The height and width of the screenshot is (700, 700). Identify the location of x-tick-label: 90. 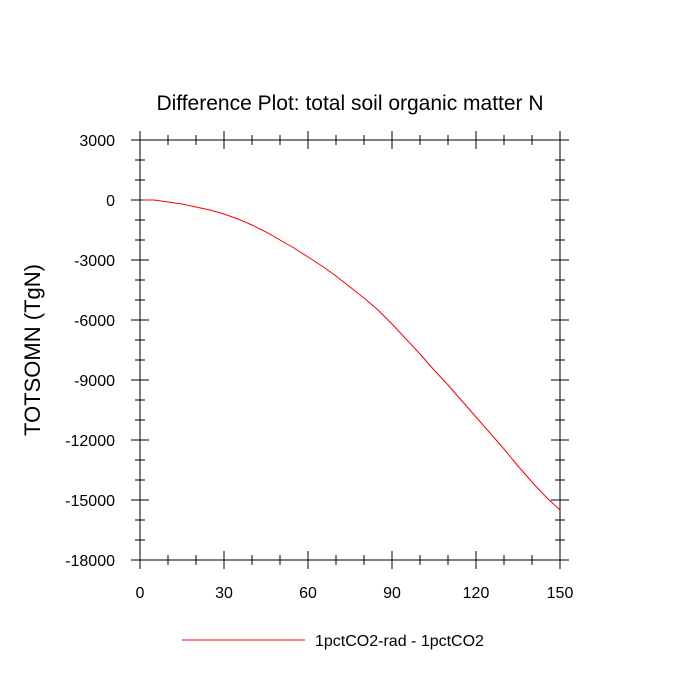
(392, 593).